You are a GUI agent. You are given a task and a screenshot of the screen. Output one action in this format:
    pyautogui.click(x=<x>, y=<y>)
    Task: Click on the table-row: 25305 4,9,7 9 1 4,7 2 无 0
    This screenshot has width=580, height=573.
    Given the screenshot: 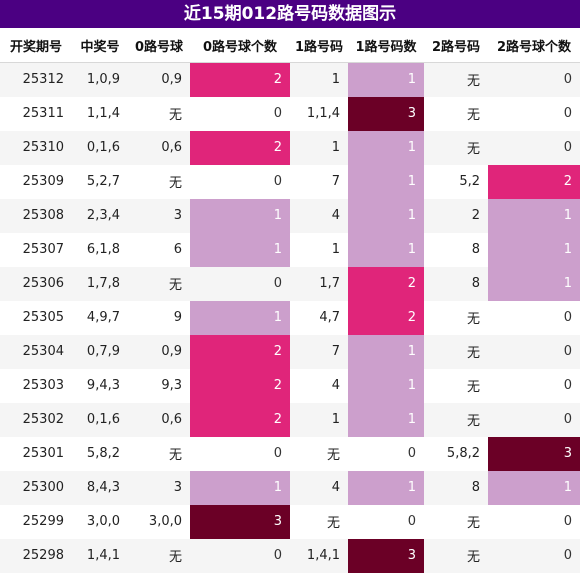 What is the action you would take?
    pyautogui.click(x=290, y=317)
    